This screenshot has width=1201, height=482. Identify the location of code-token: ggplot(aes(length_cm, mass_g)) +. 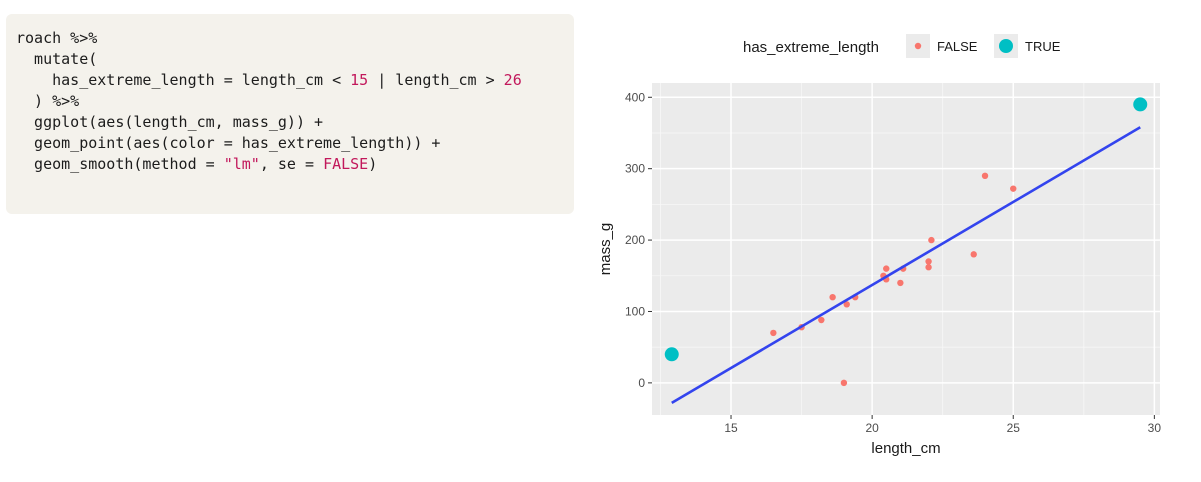
(170, 122).